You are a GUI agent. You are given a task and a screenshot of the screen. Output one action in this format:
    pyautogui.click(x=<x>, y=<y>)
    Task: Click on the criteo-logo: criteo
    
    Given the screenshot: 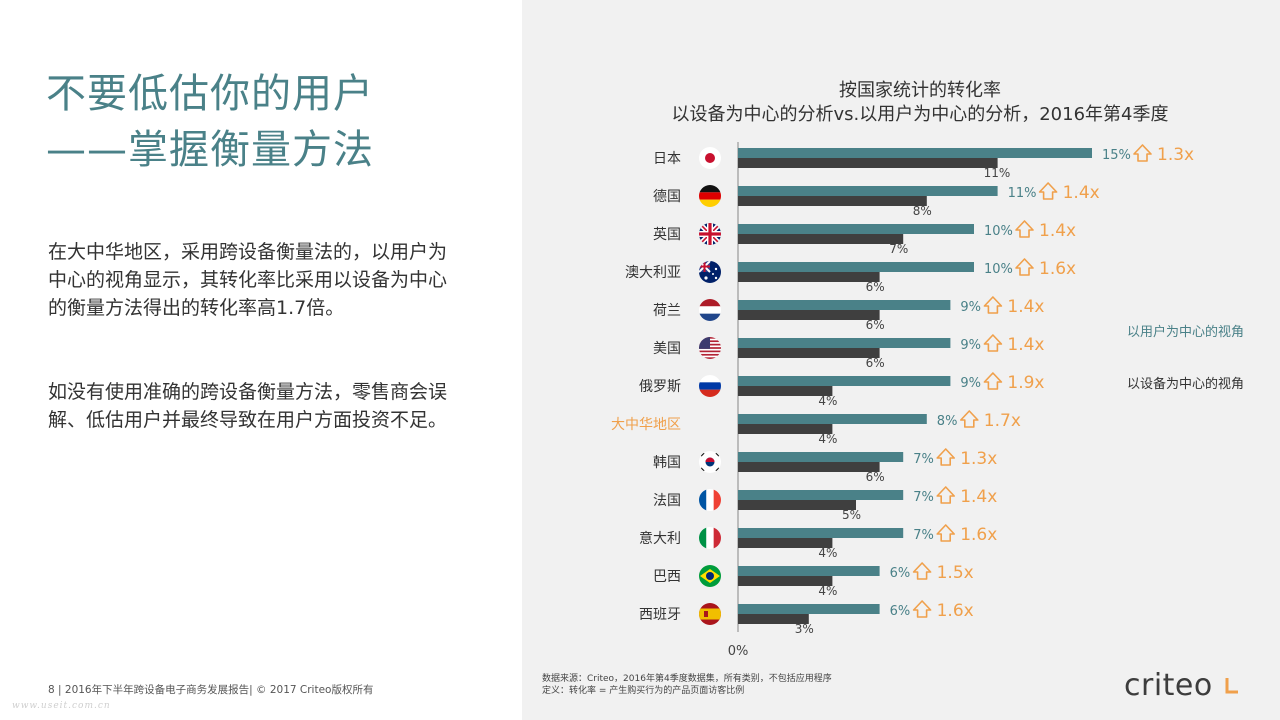 What is the action you would take?
    pyautogui.click(x=1168, y=685)
    